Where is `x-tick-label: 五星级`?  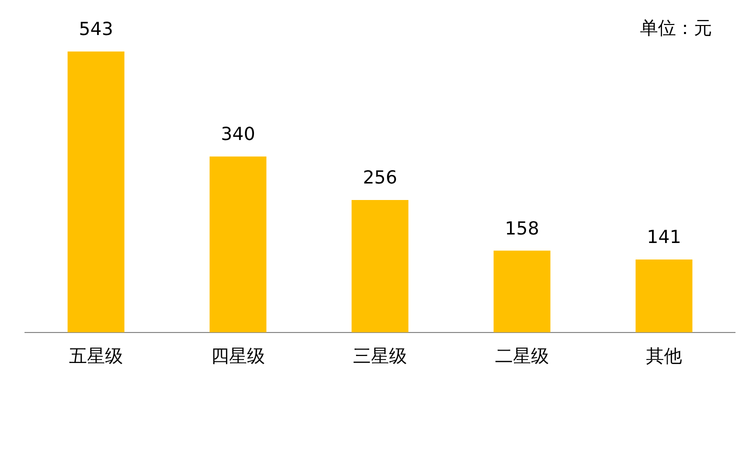
x-tick-label: 五星级 is located at coordinates (96, 356).